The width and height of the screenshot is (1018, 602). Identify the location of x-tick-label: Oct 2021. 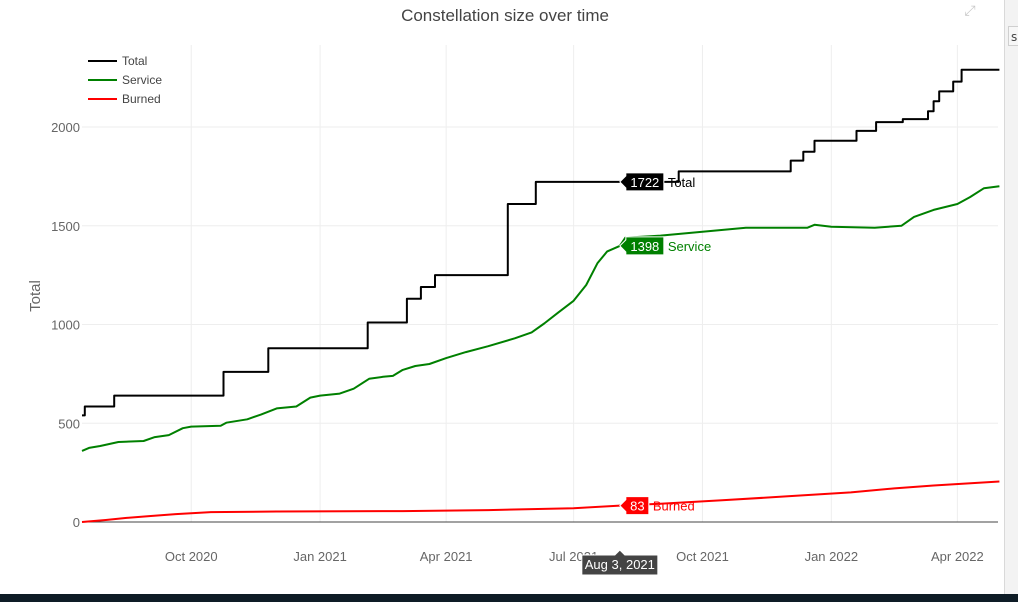
(702, 556).